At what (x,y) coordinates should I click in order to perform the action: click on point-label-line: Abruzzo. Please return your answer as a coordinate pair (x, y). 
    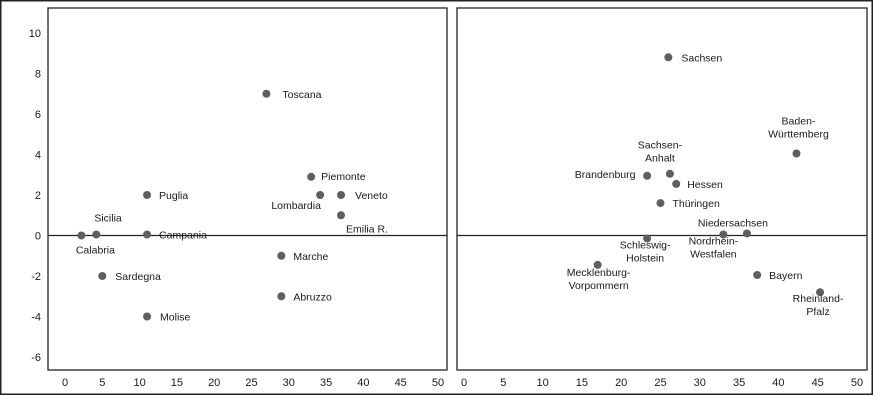
    Looking at the image, I should click on (312, 297).